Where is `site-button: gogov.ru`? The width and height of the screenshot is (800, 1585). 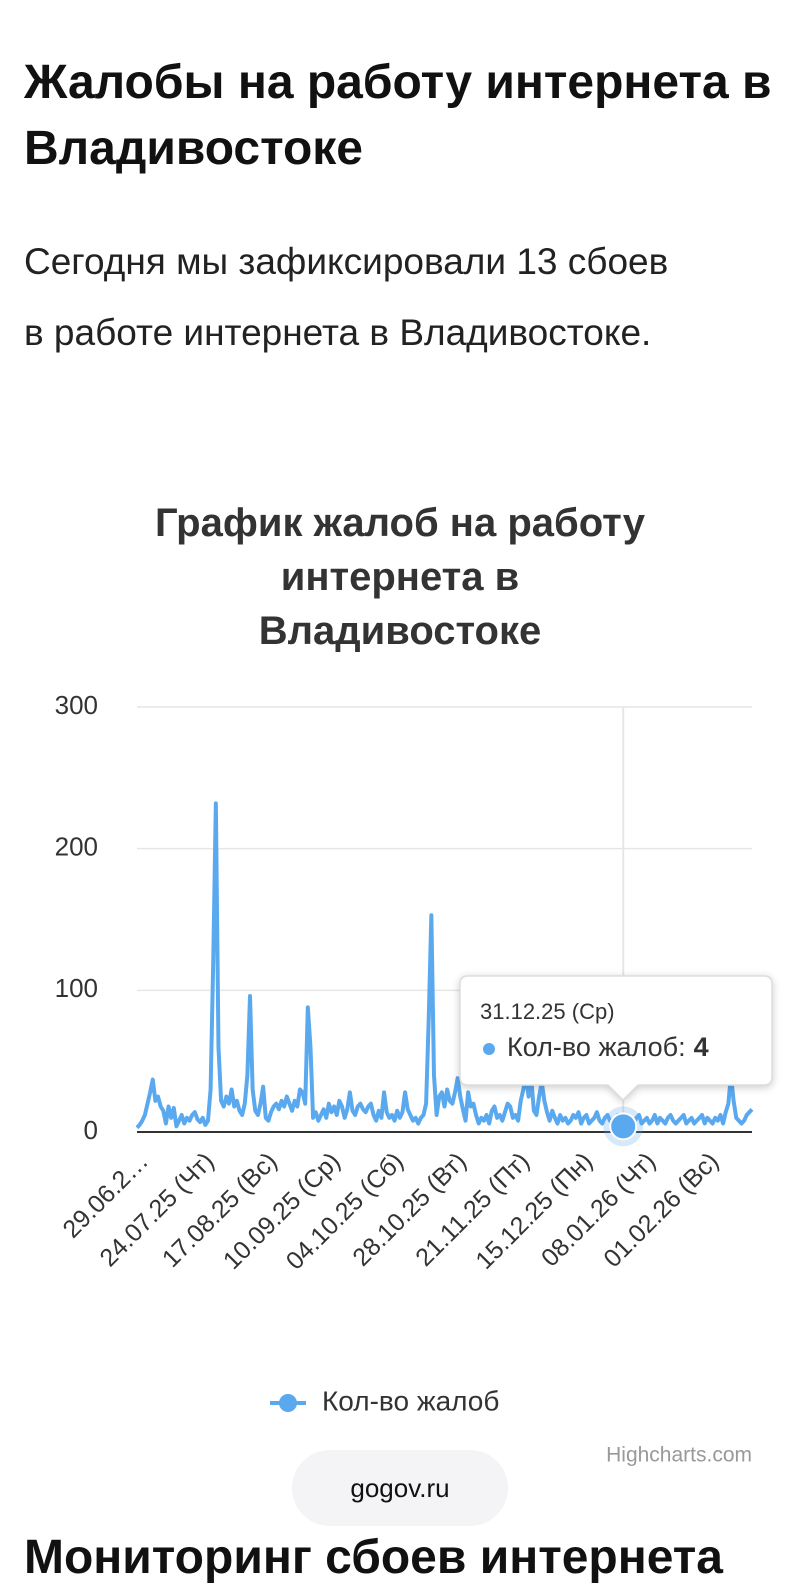
site-button: gogov.ru is located at coordinates (400, 1488).